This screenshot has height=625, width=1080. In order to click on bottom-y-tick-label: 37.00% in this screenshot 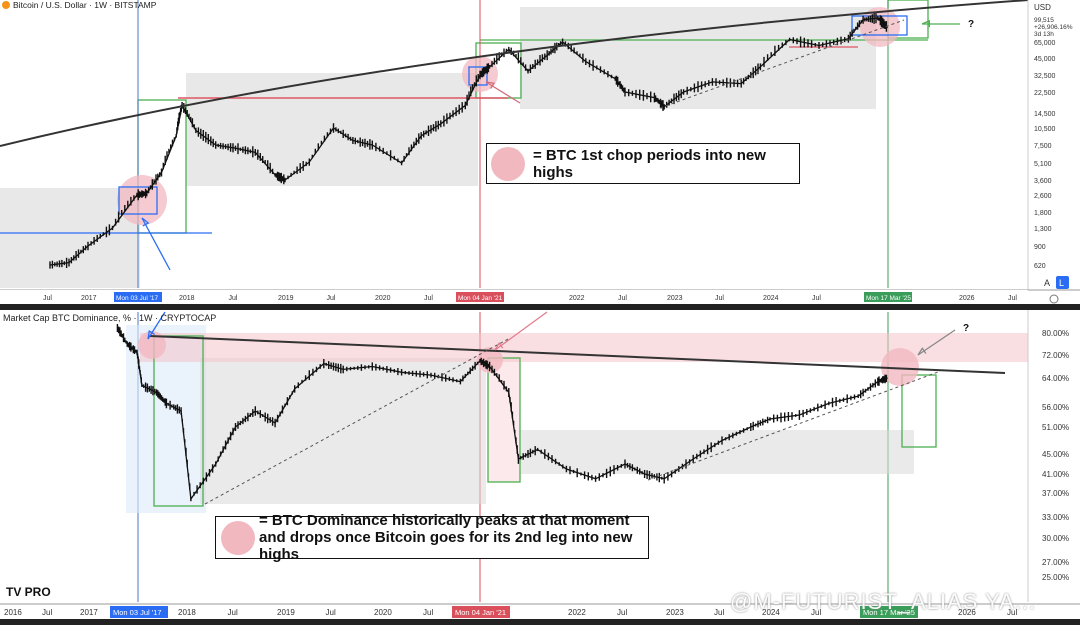, I will do `click(1055, 493)`.